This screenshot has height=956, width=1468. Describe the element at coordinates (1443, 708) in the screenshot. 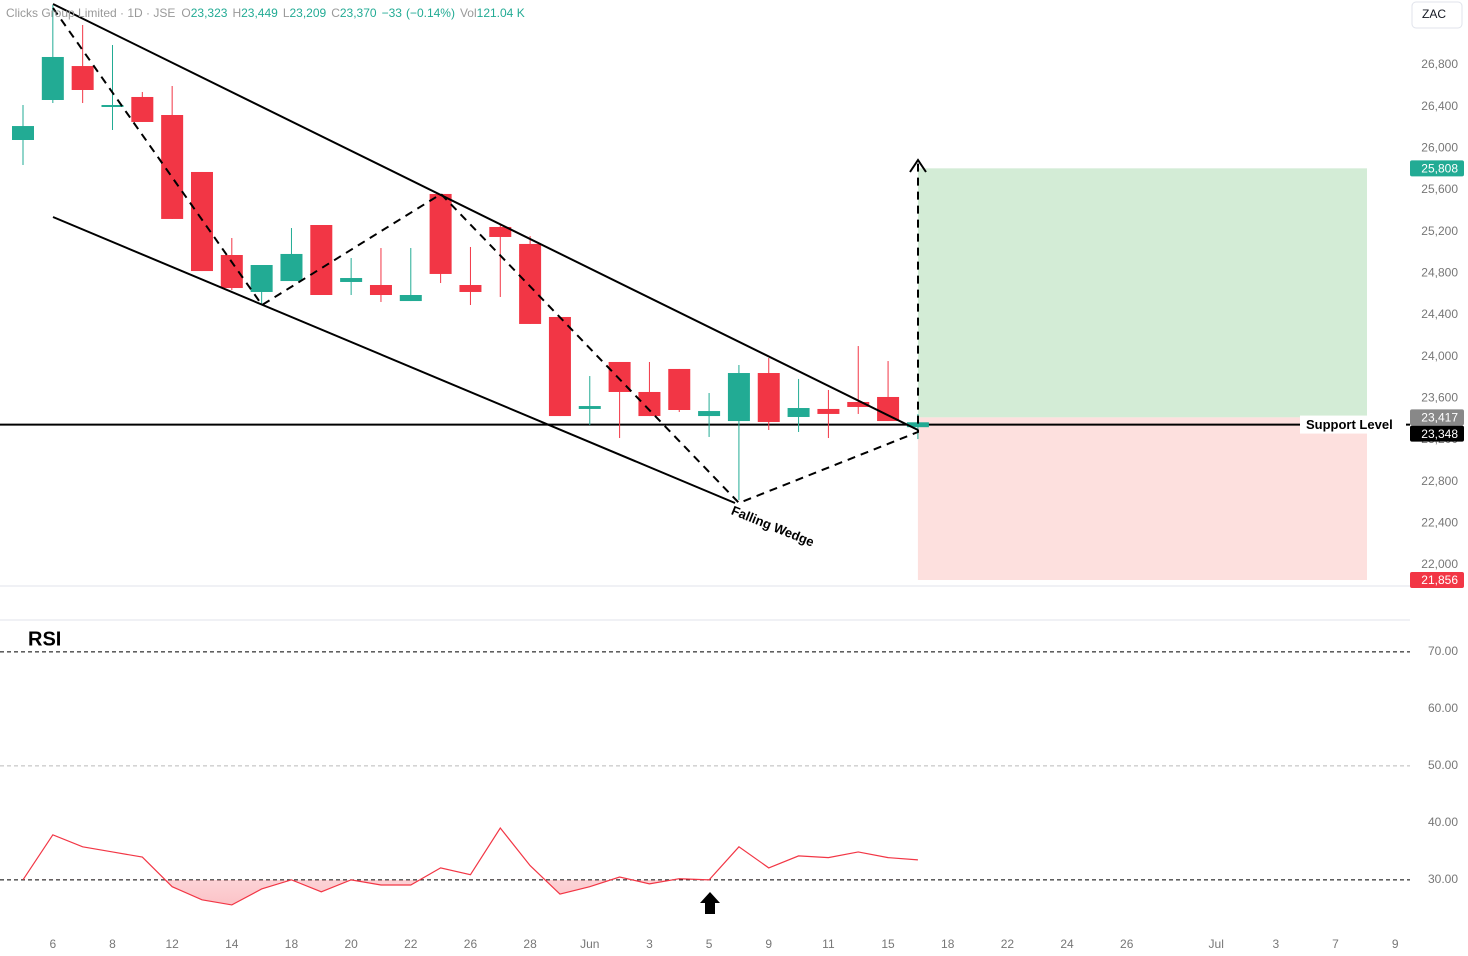

I see `rsi-tick-label: 60.00` at that location.